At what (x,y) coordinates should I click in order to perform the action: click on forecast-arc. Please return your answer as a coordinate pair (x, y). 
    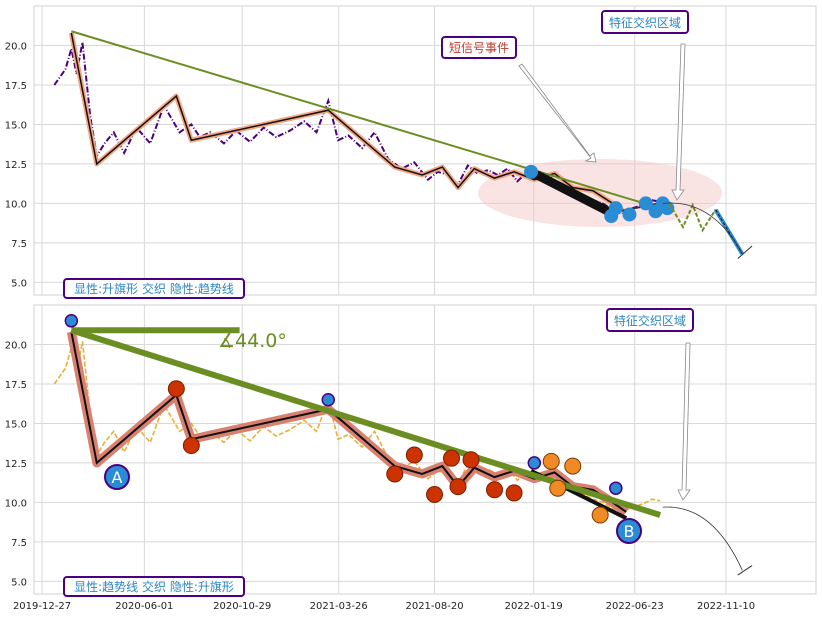
    Looking at the image, I should click on (702, 228).